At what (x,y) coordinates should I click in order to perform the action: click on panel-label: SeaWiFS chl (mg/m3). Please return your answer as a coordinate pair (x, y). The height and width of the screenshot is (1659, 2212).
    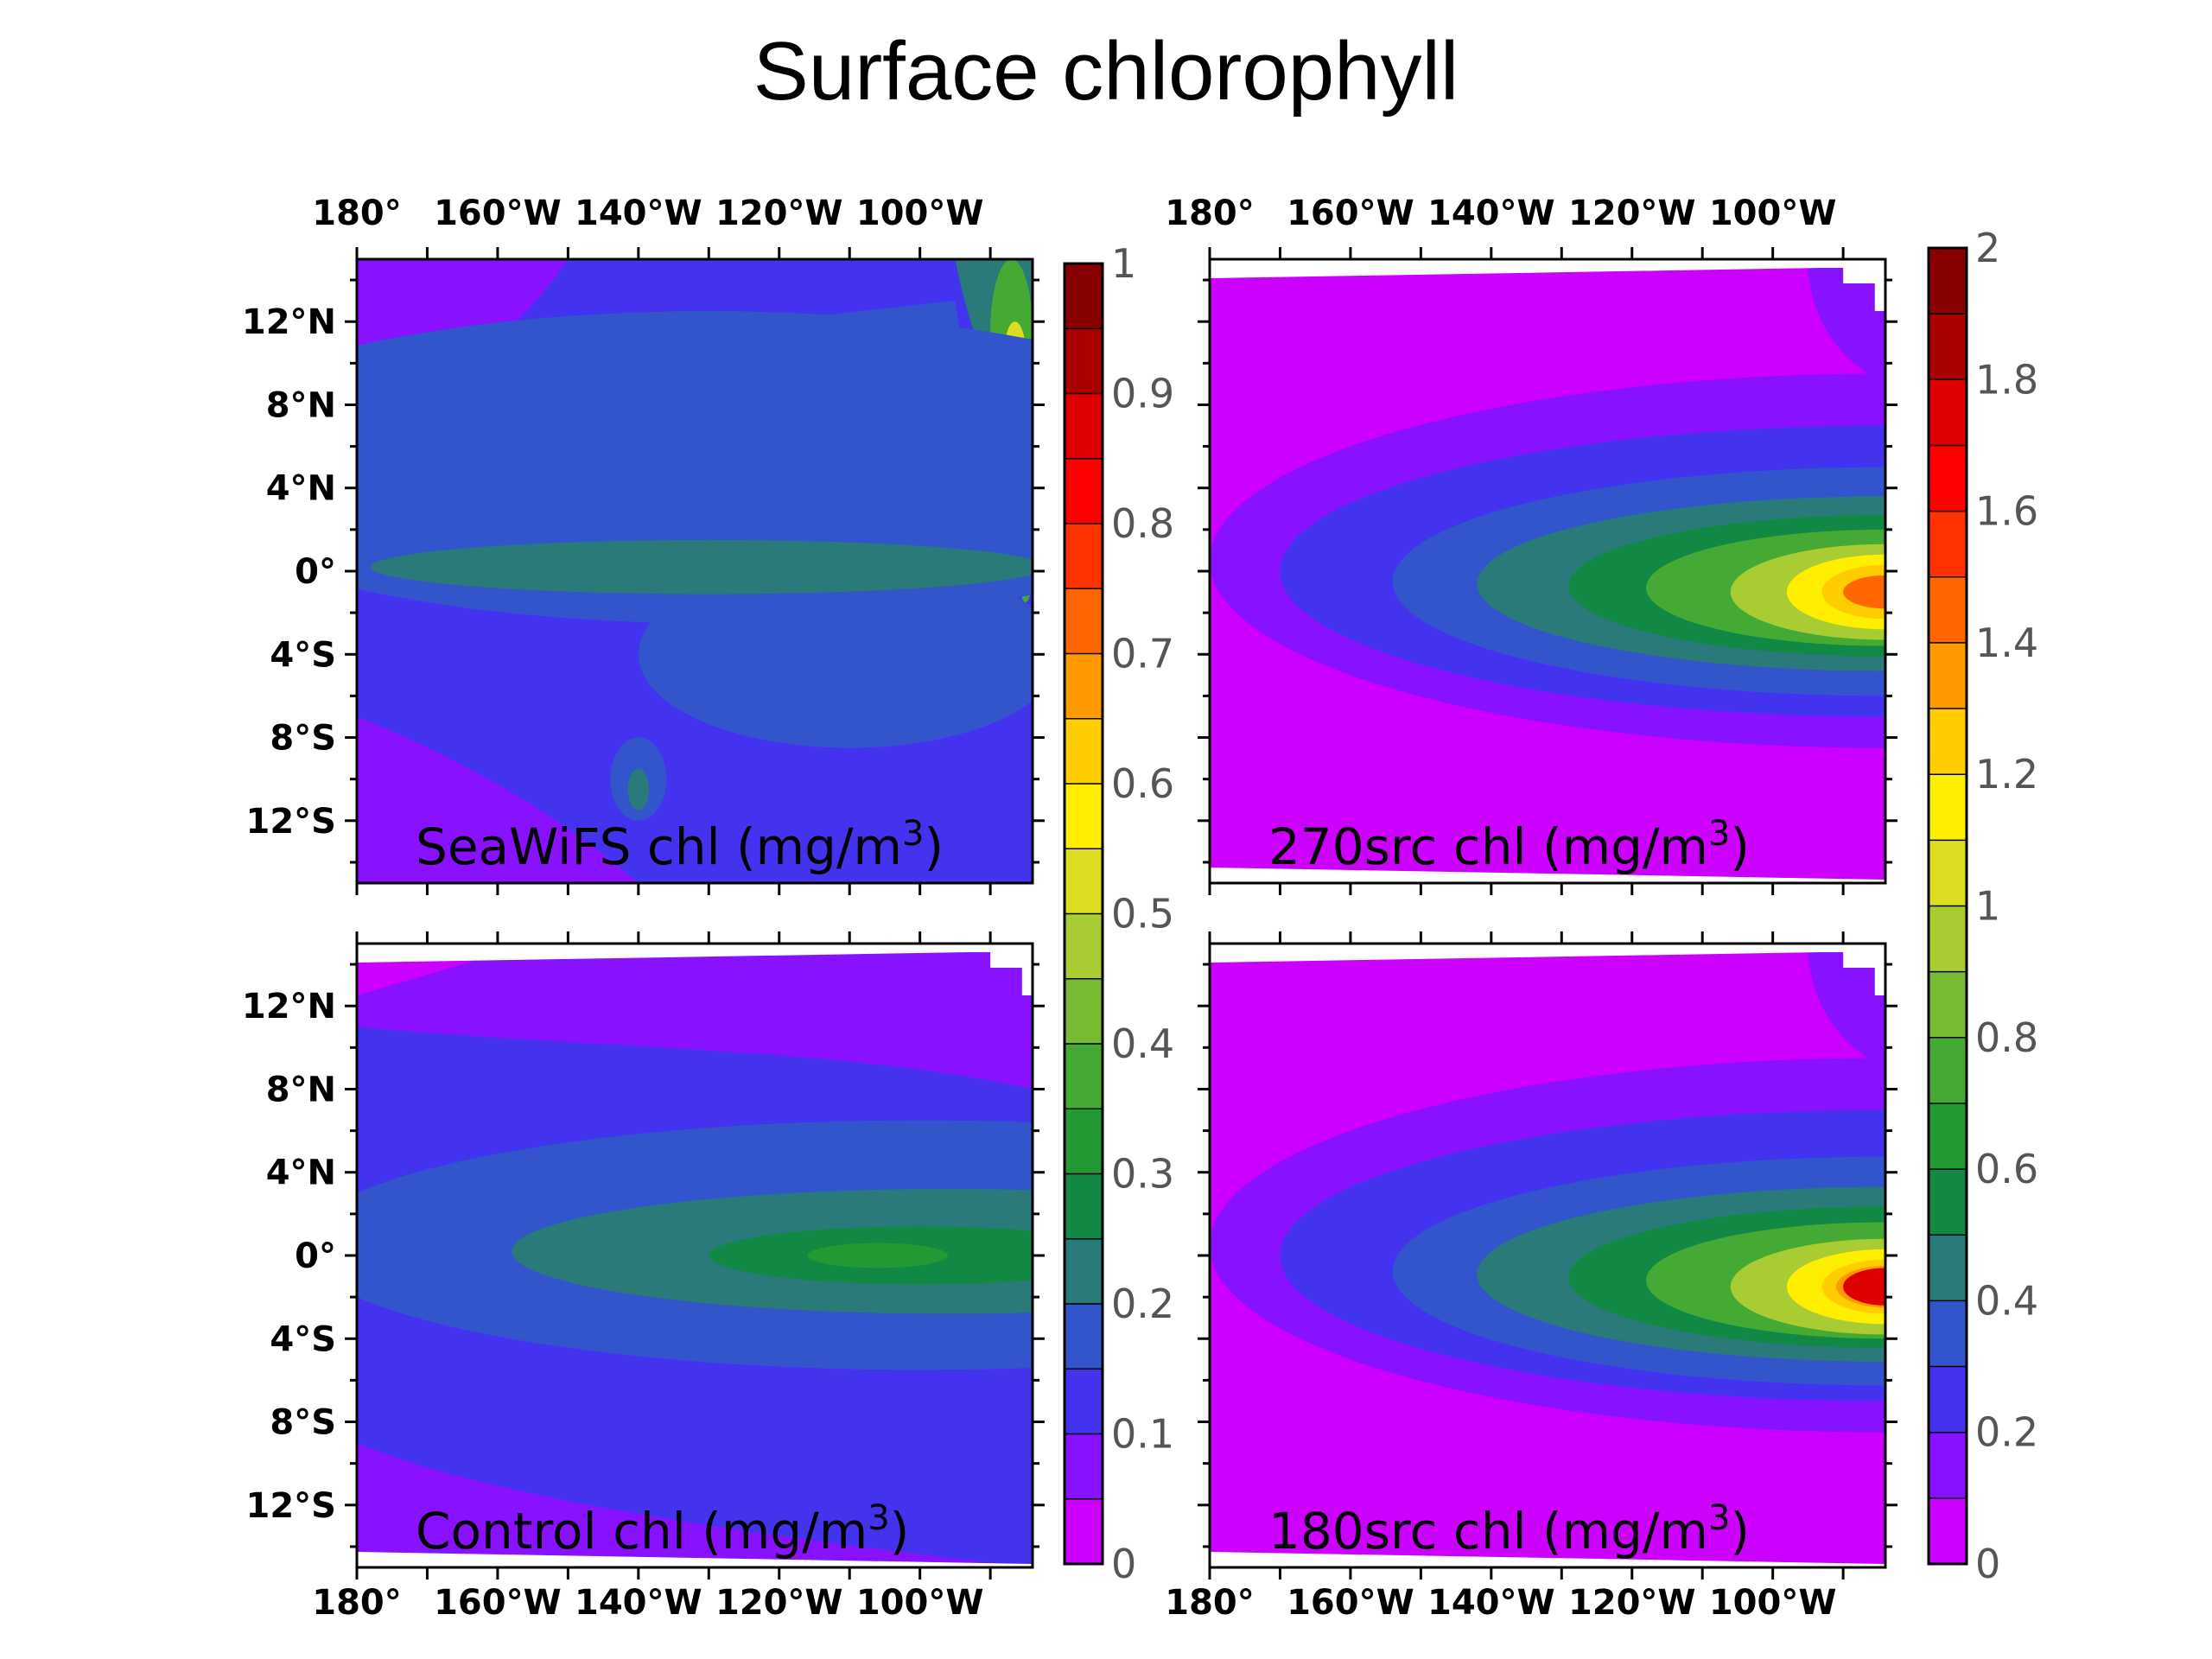
    Looking at the image, I should click on (680, 845).